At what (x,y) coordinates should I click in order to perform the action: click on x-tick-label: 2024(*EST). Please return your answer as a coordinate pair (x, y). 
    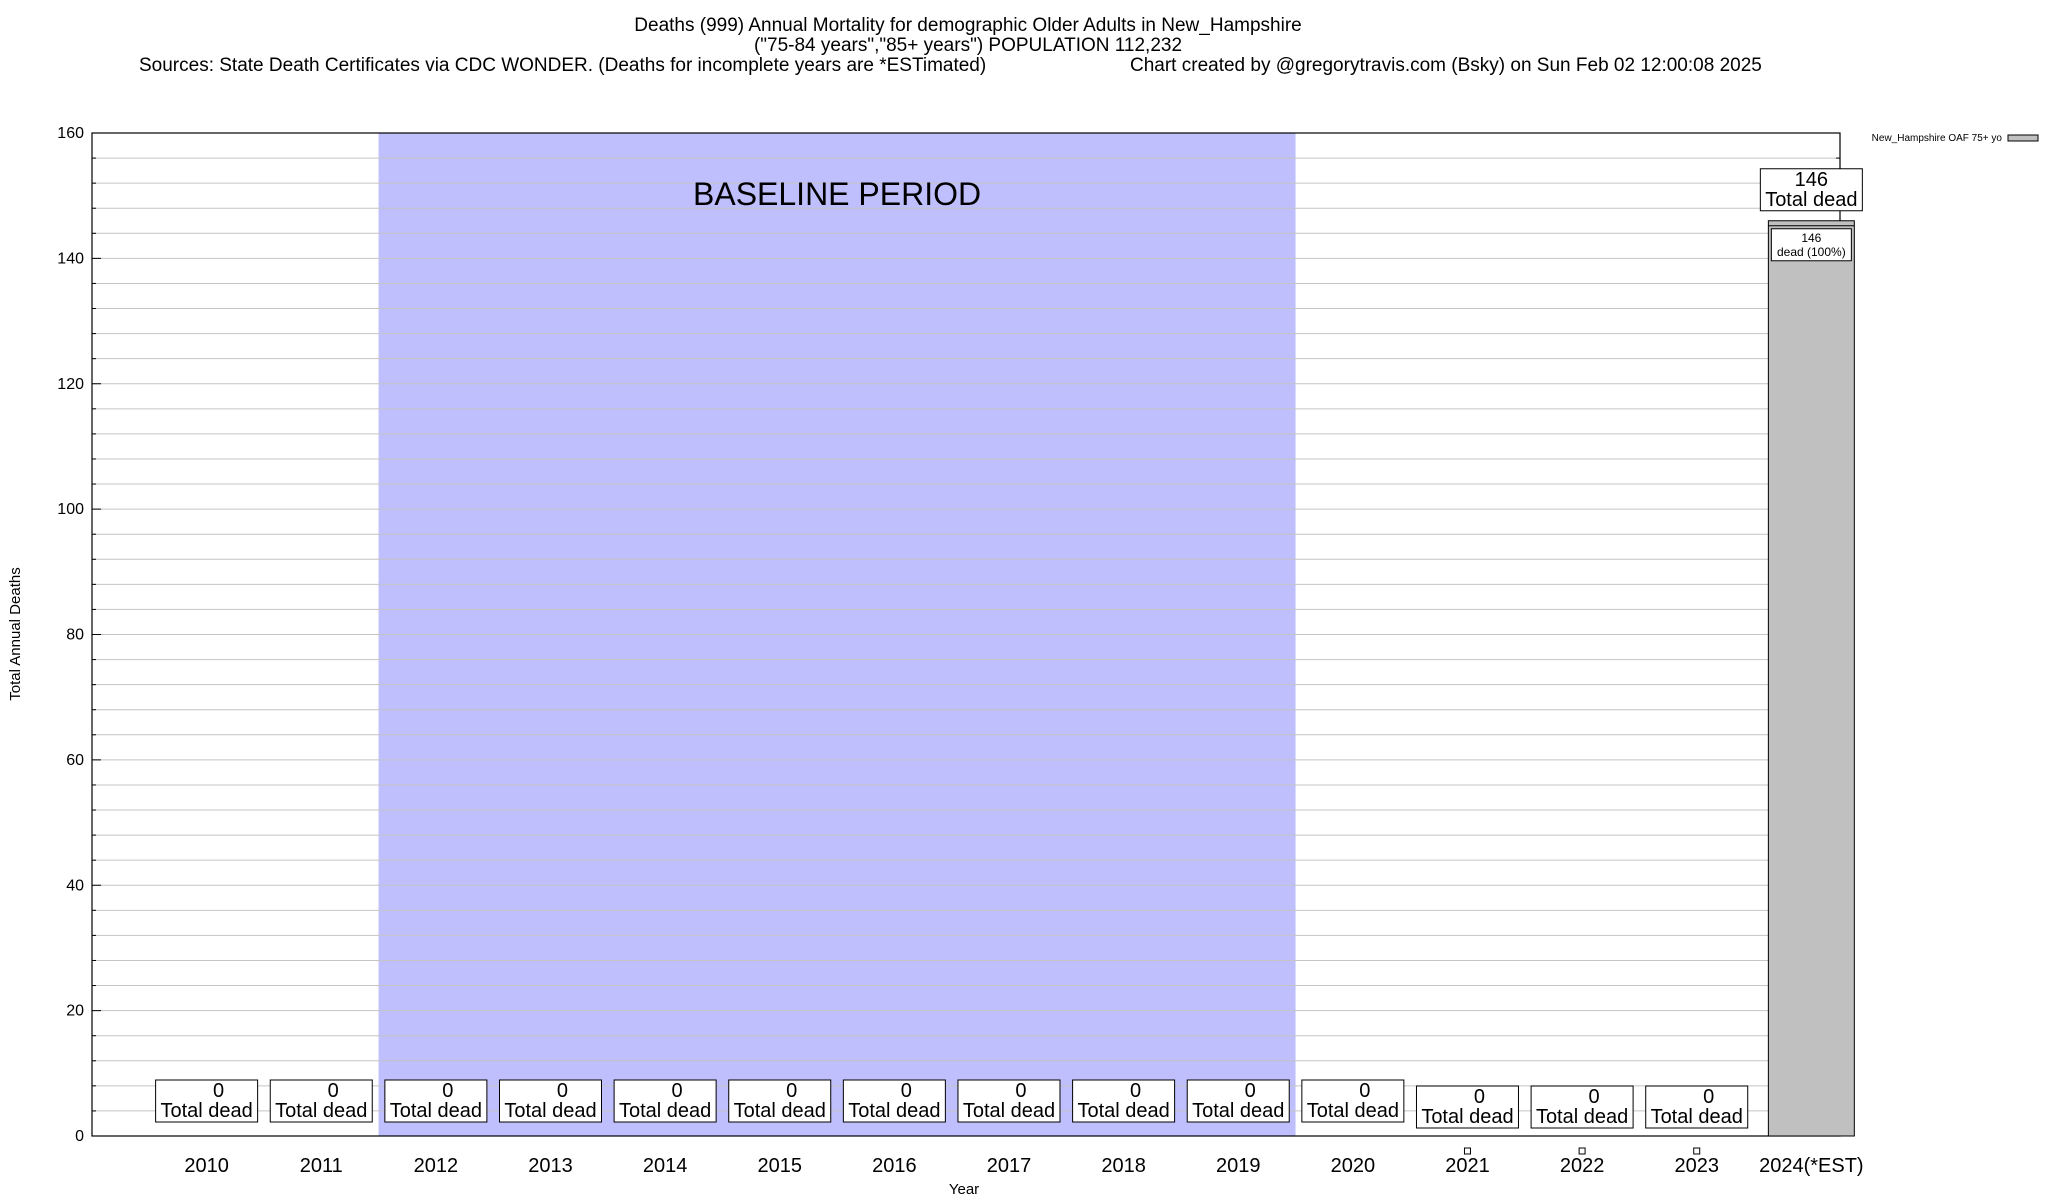
    Looking at the image, I should click on (1811, 1166).